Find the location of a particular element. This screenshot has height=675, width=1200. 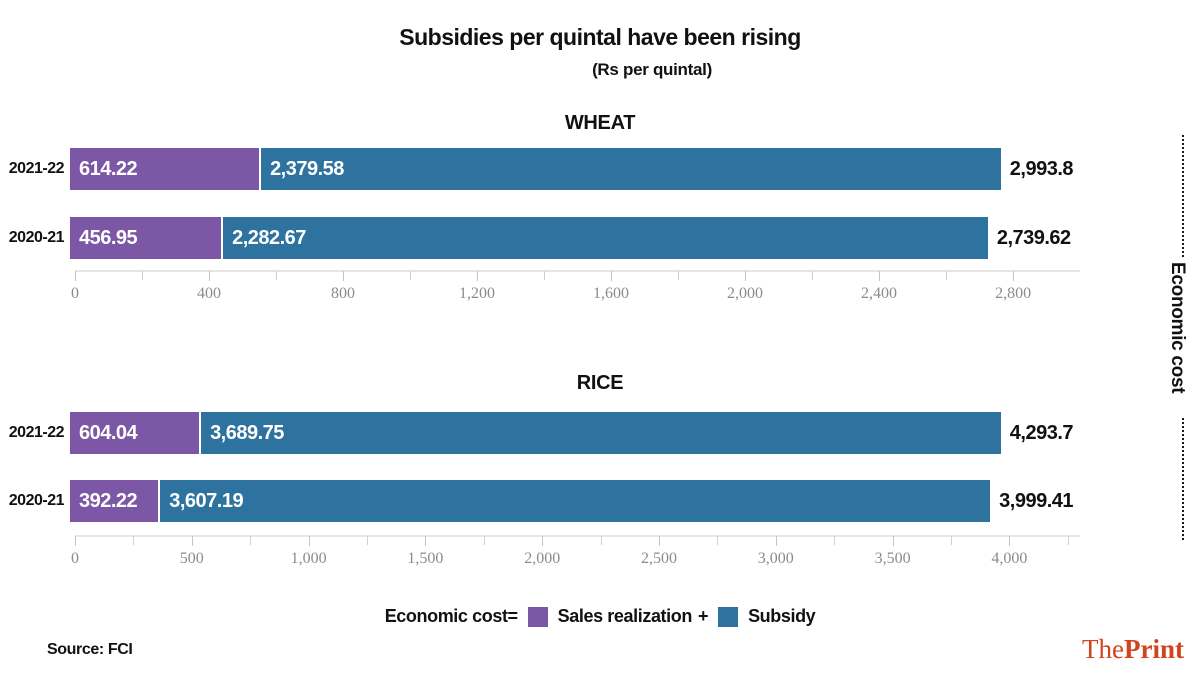

subsidy-swatch is located at coordinates (728, 616).